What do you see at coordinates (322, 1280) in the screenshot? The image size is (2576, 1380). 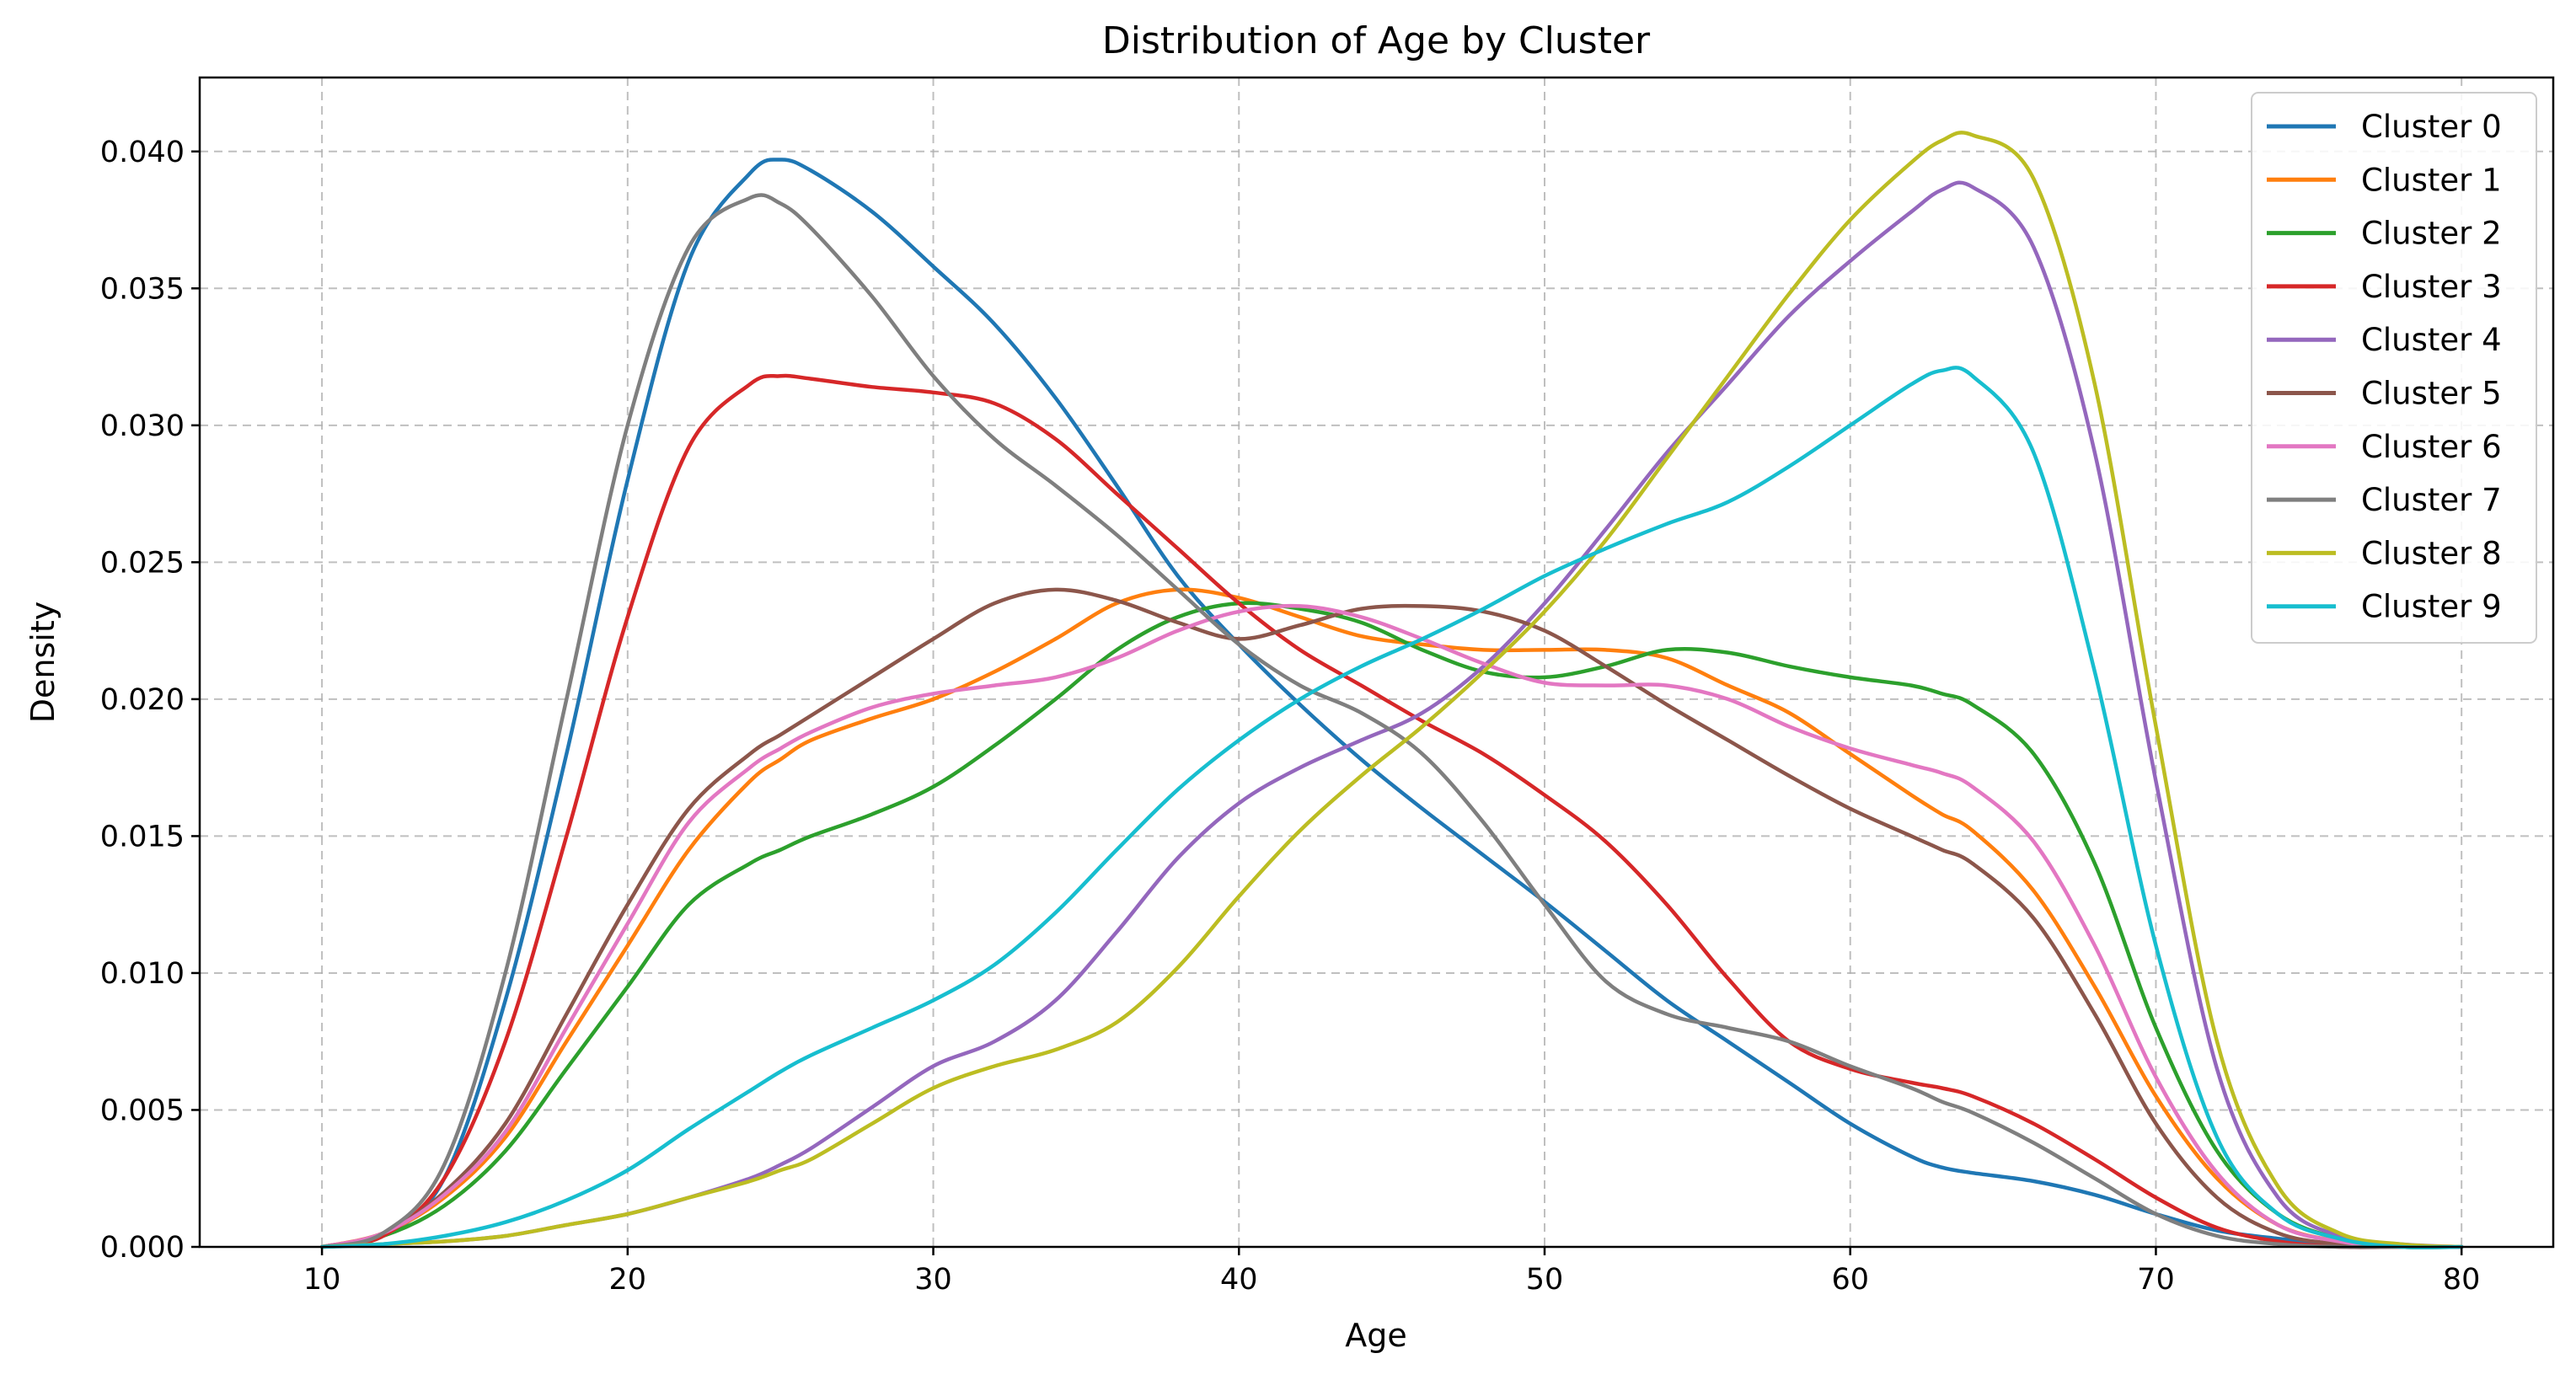 I see `x-tick-label: 10` at bounding box center [322, 1280].